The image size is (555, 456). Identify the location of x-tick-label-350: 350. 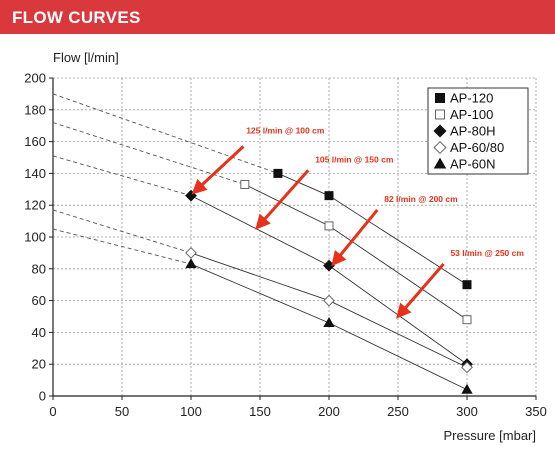
(536, 411).